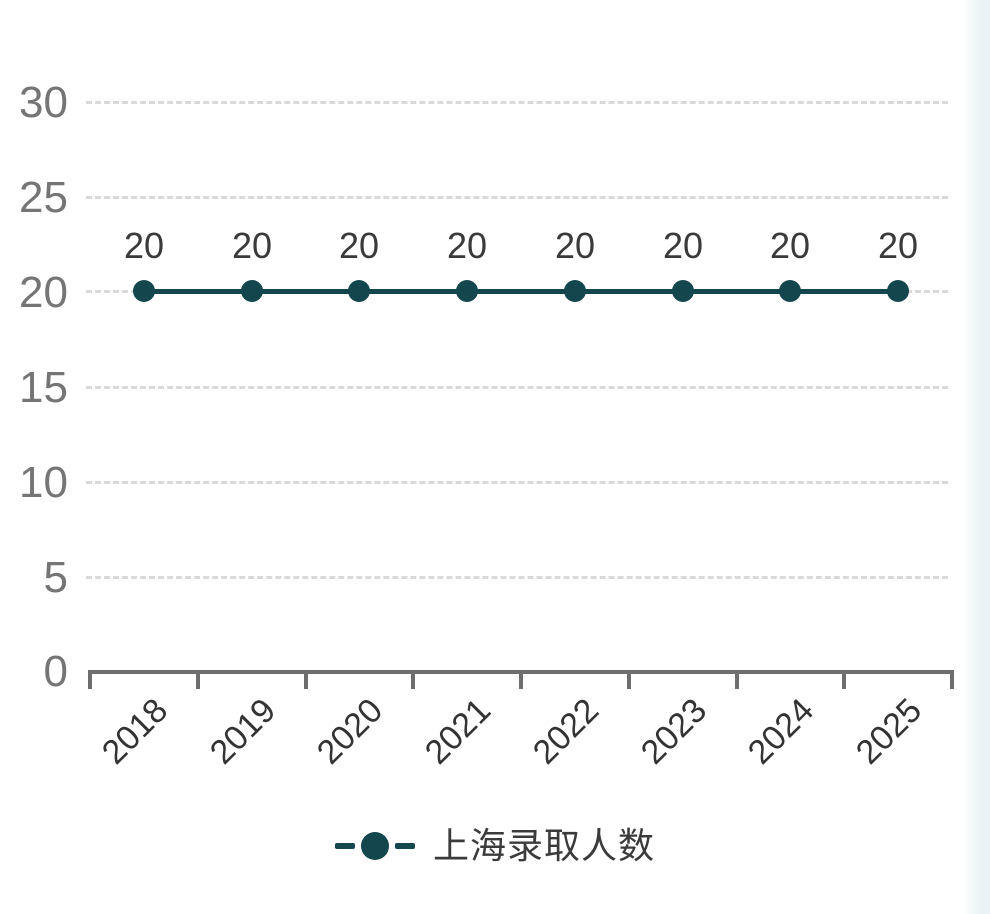 This screenshot has height=914, width=990. I want to click on x-axis-tick-label: 2020, so click(350, 731).